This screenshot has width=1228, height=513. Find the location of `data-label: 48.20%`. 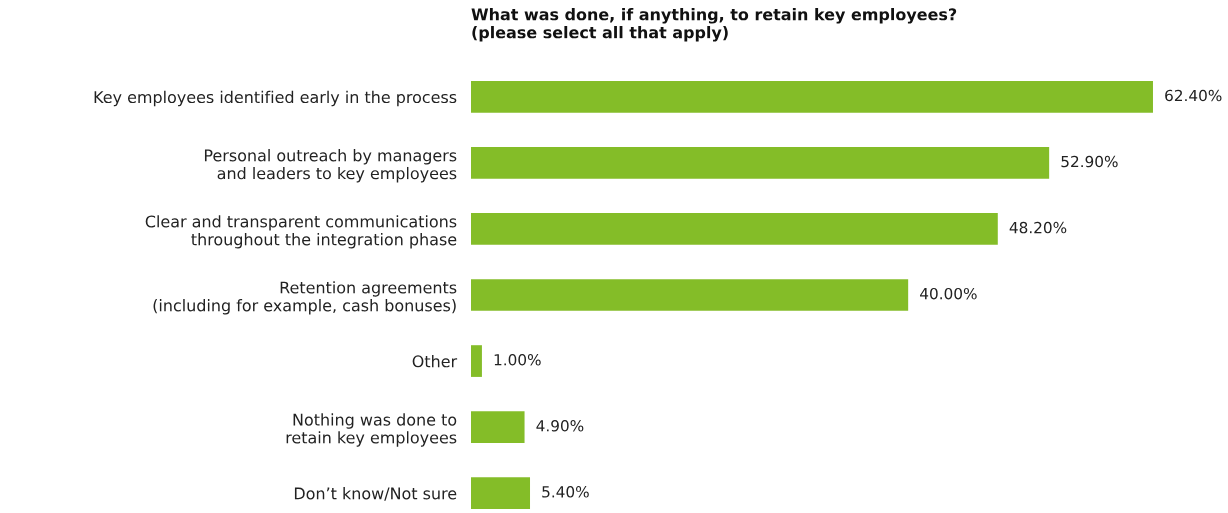

data-label: 48.20% is located at coordinates (1038, 227).